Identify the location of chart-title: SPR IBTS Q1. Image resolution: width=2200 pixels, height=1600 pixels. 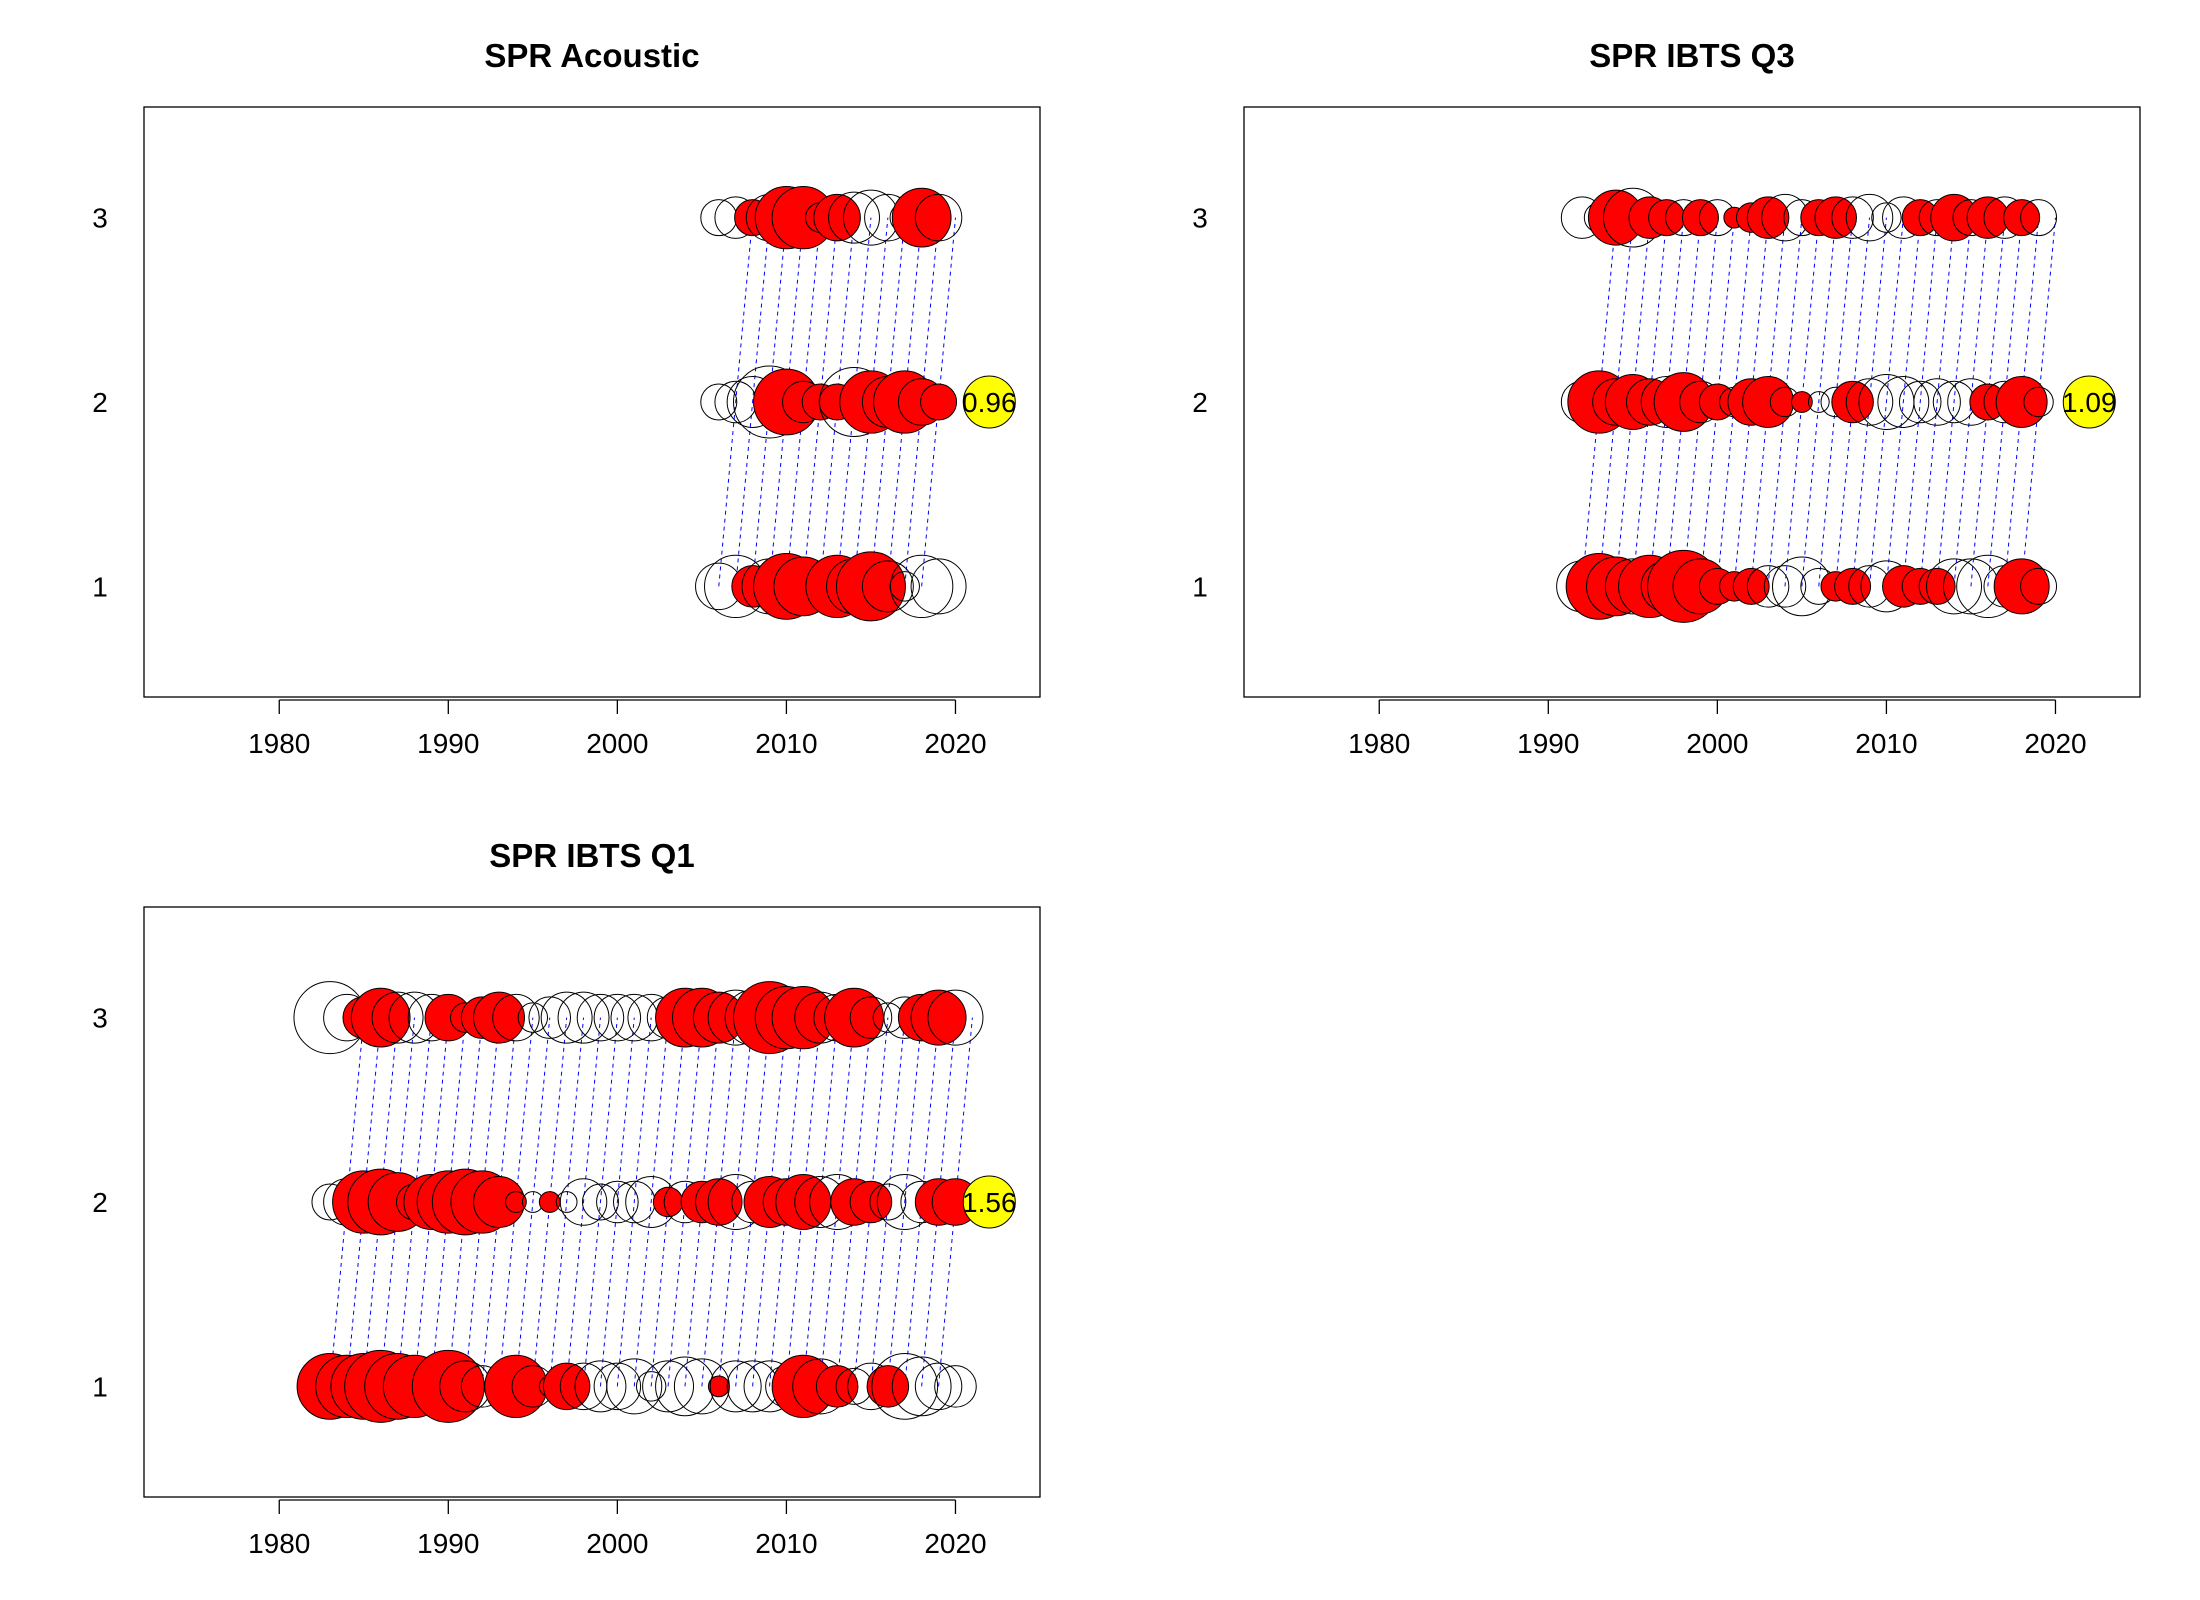
(591, 855).